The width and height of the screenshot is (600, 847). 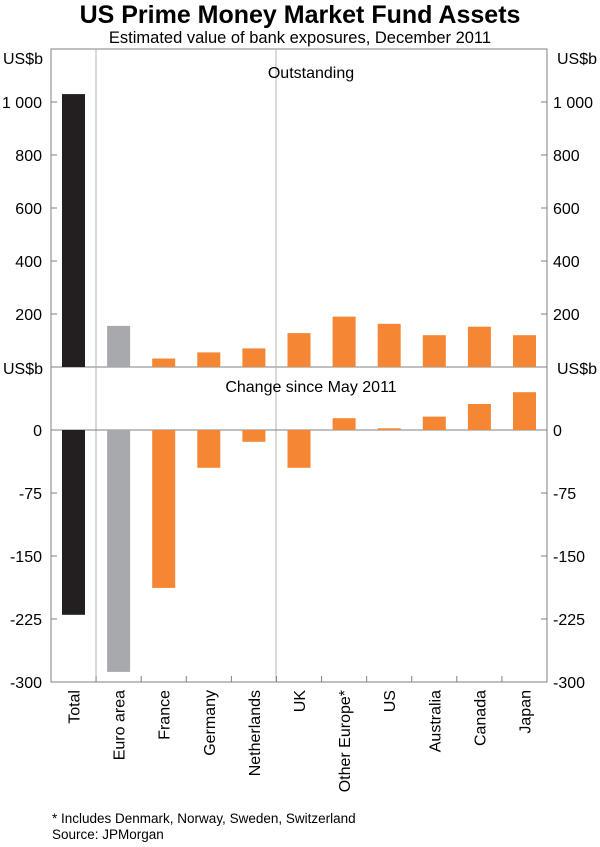 What do you see at coordinates (480, 718) in the screenshot?
I see `category-label-canada: Canada` at bounding box center [480, 718].